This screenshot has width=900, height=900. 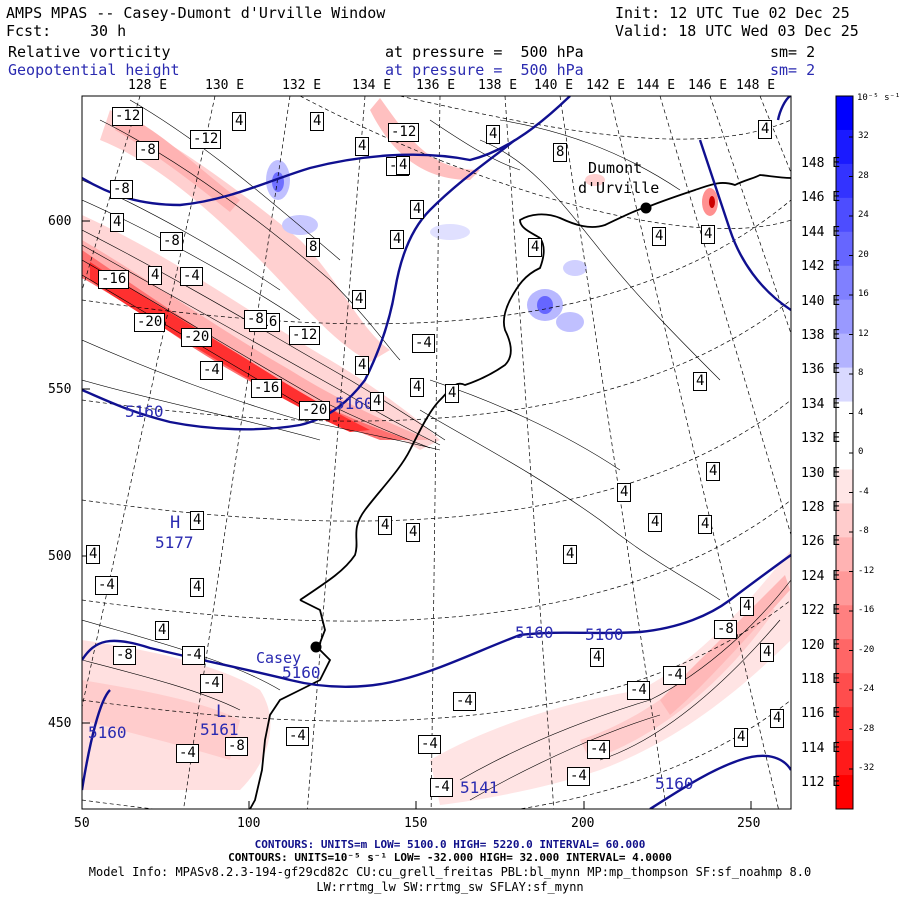 I want to click on right-lat-label: 116 E, so click(x=821, y=714).